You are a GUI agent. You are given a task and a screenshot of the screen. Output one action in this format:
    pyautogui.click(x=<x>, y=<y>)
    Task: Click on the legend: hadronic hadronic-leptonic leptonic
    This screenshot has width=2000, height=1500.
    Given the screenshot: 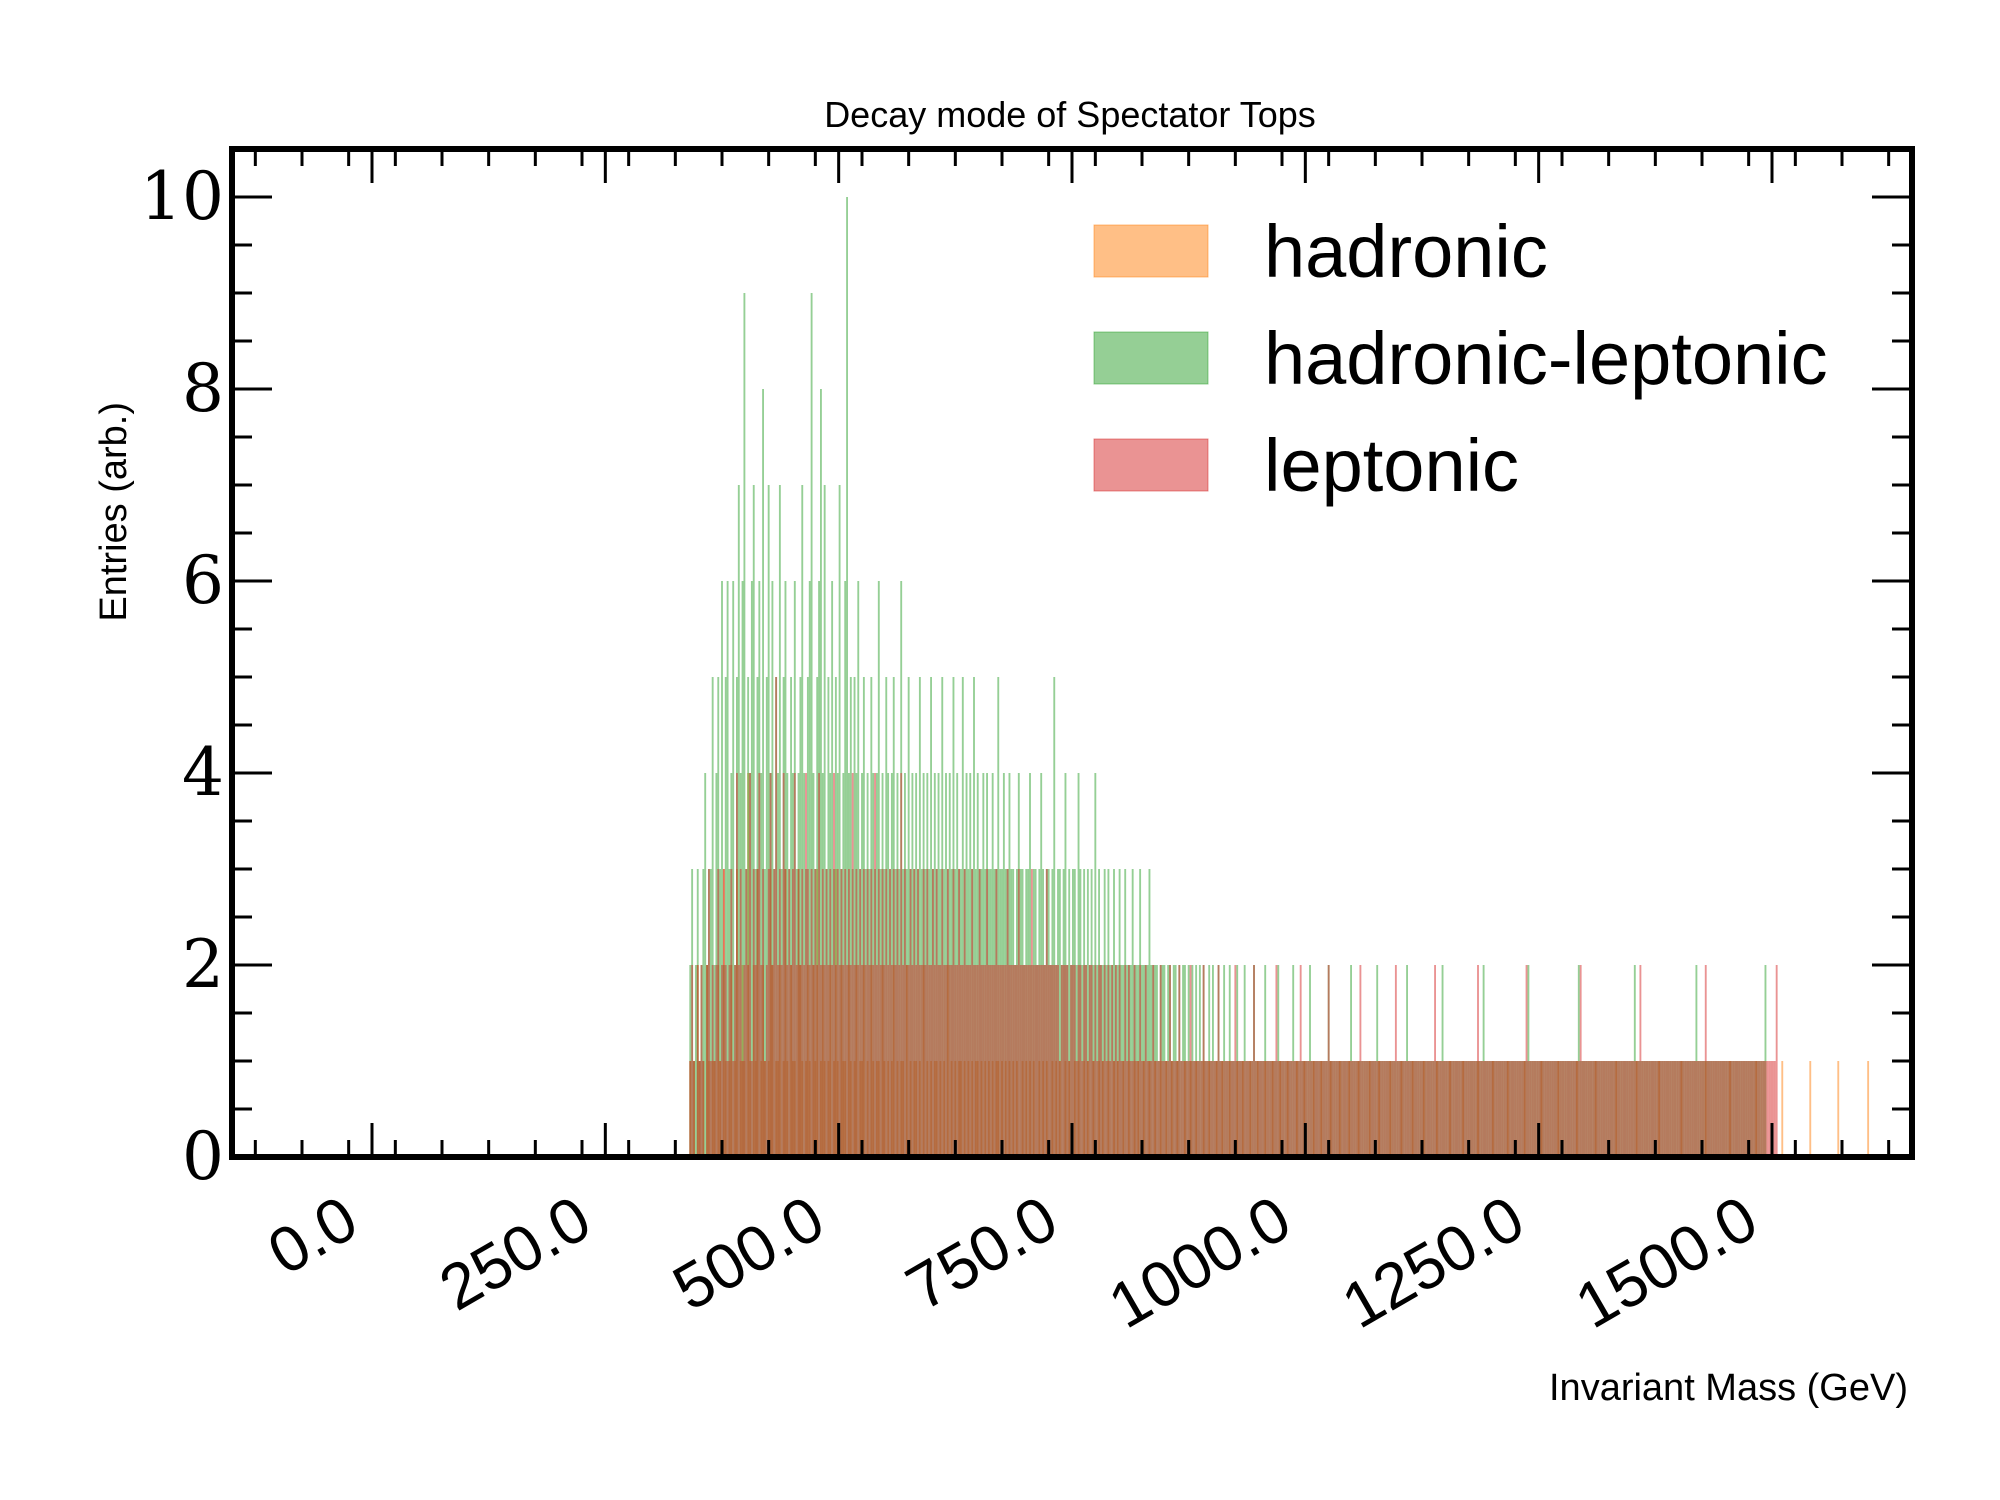 What is the action you would take?
    pyautogui.click(x=1460, y=358)
    